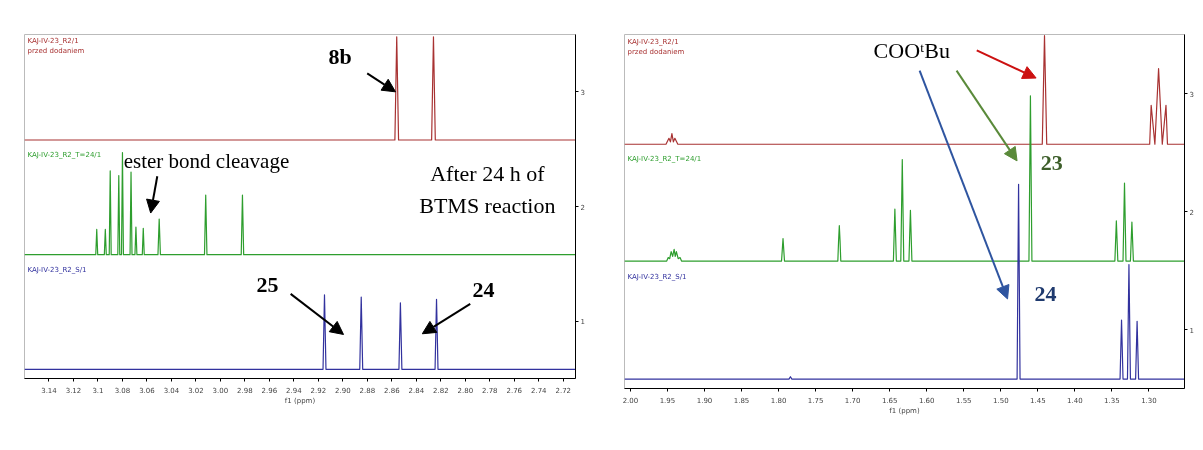  I want to click on annotation: 25, so click(267, 284).